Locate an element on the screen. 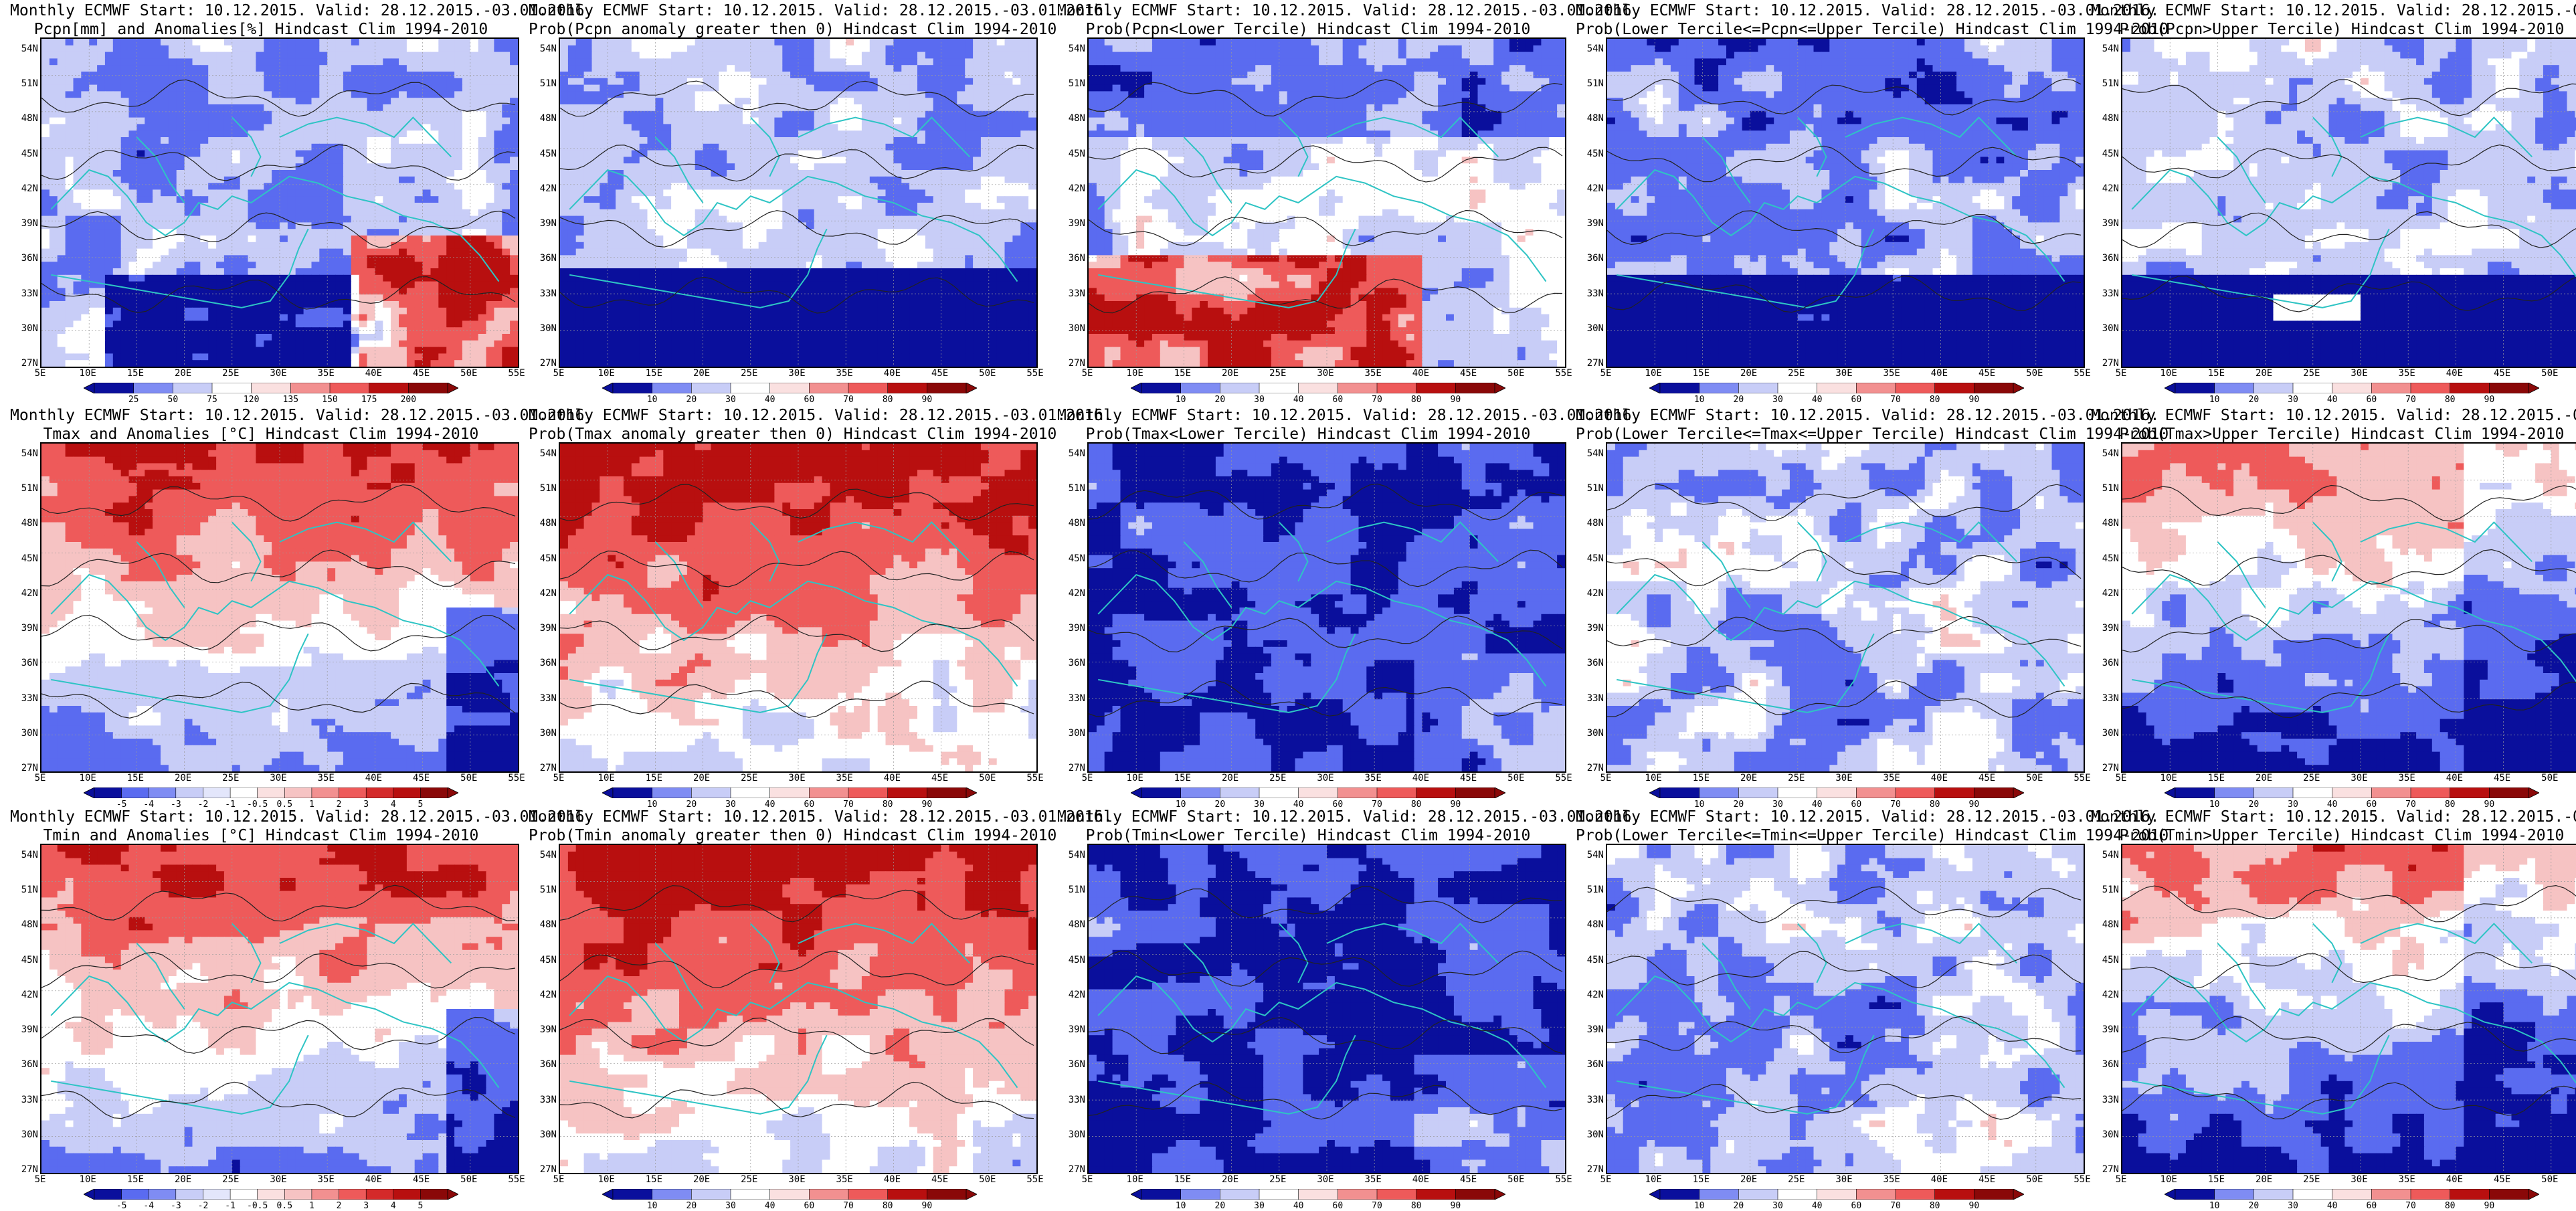 The height and width of the screenshot is (1211, 2576). lat-tick-label: 30N is located at coordinates (1590, 733).